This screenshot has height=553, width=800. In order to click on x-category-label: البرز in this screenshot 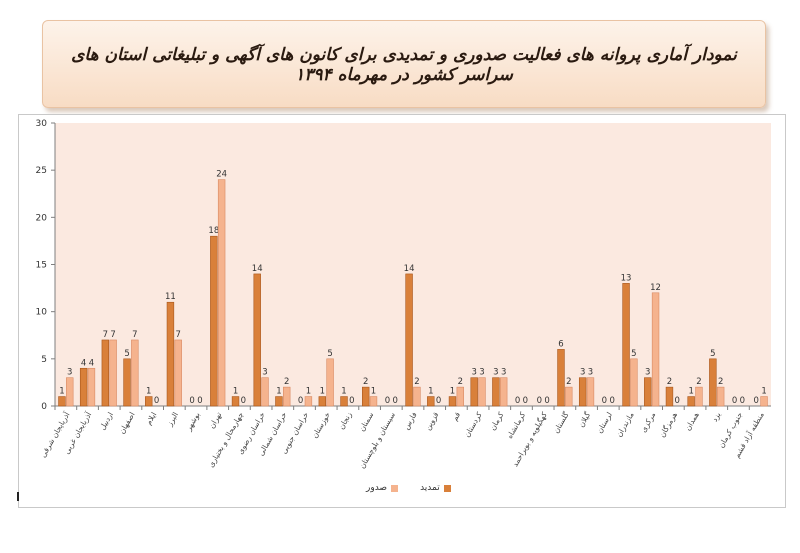, I will do `click(172, 420)`.